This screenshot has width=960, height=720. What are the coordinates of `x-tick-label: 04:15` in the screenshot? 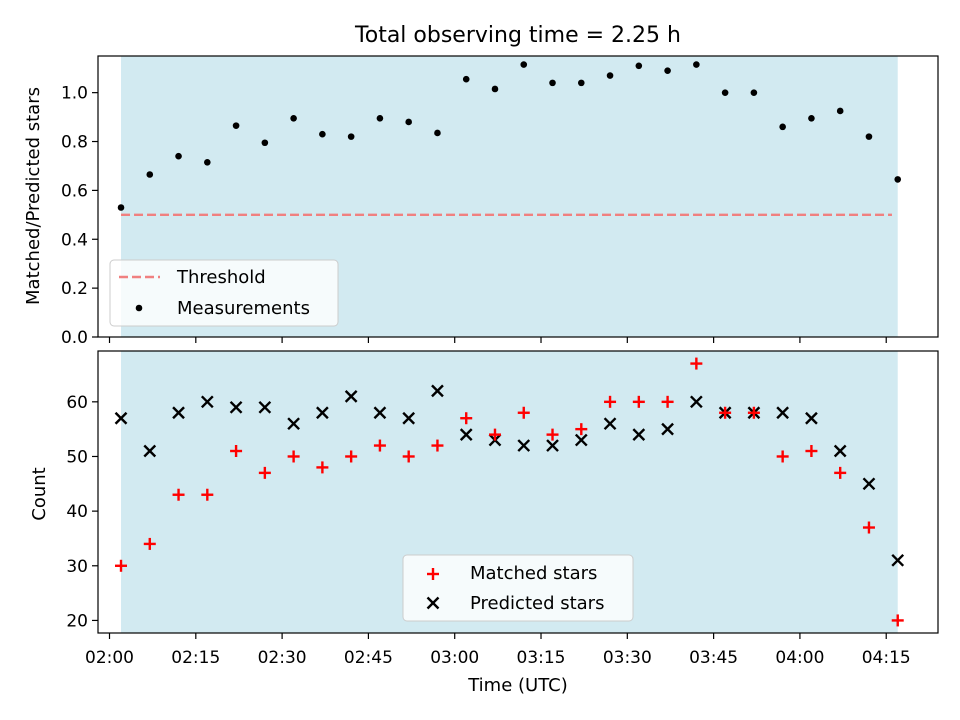 It's located at (886, 658).